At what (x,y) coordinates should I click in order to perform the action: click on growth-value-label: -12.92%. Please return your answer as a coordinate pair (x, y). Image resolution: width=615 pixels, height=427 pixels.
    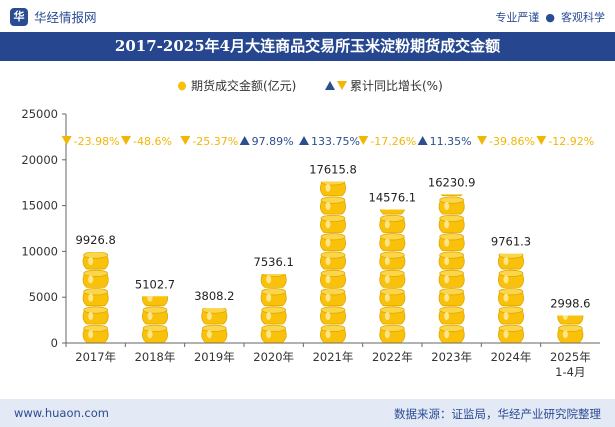
    Looking at the image, I should click on (571, 141).